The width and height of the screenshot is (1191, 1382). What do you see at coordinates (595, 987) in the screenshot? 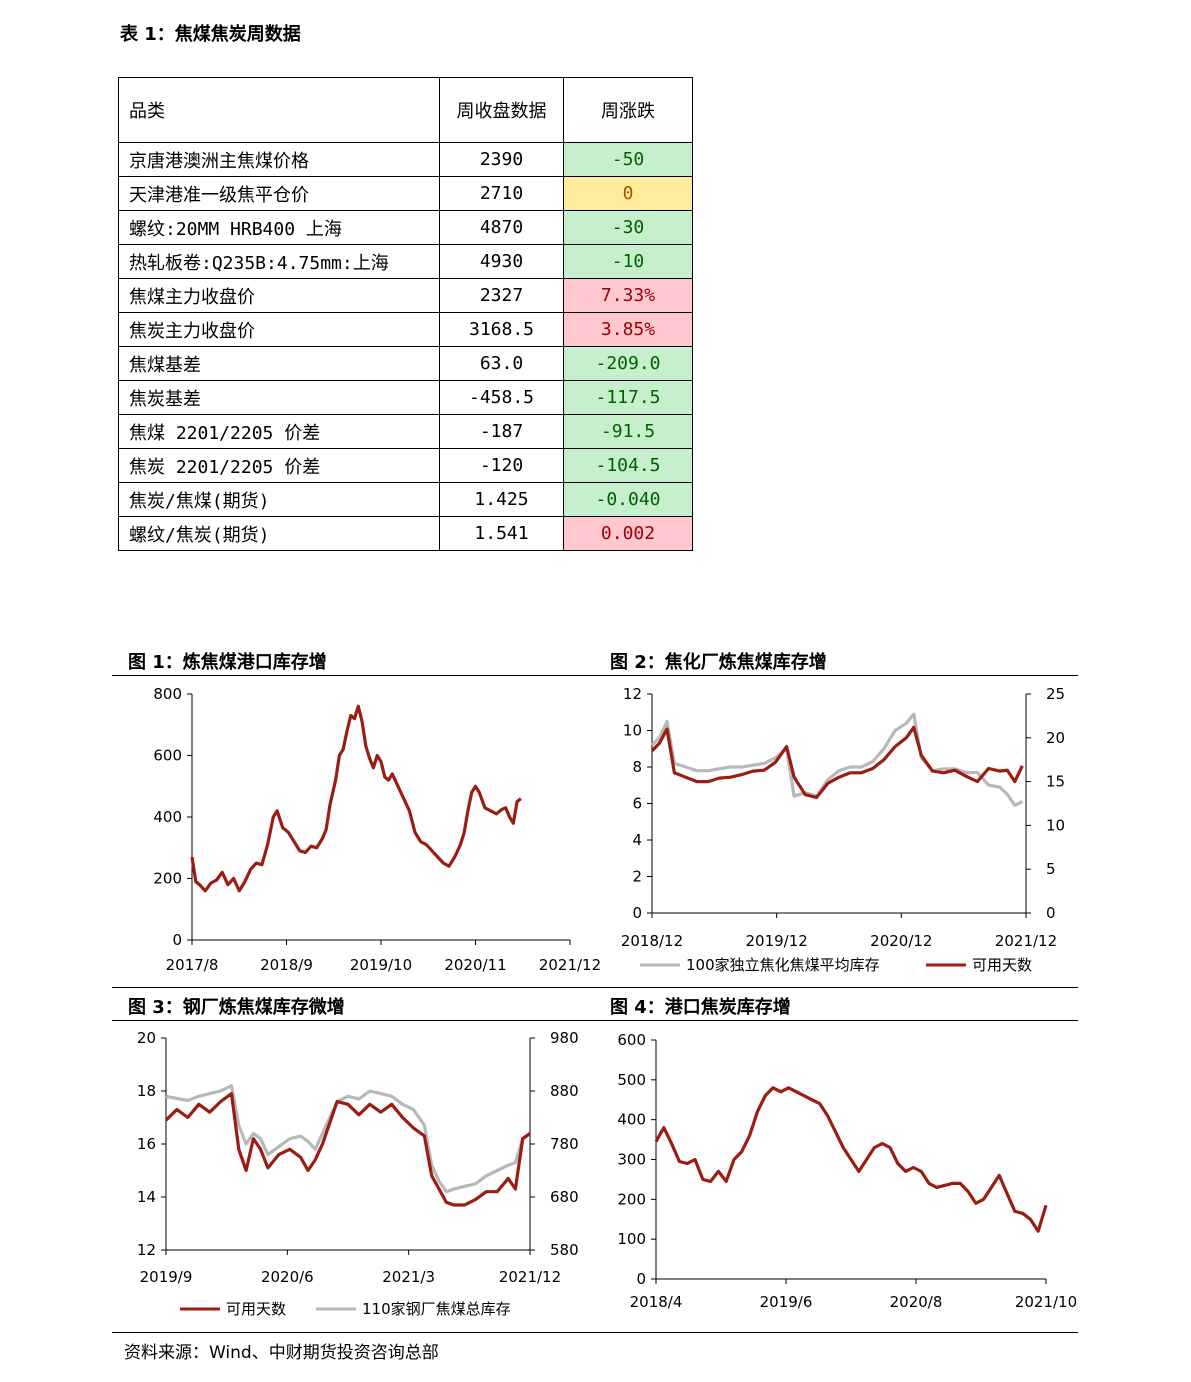
I see `divider-middle` at bounding box center [595, 987].